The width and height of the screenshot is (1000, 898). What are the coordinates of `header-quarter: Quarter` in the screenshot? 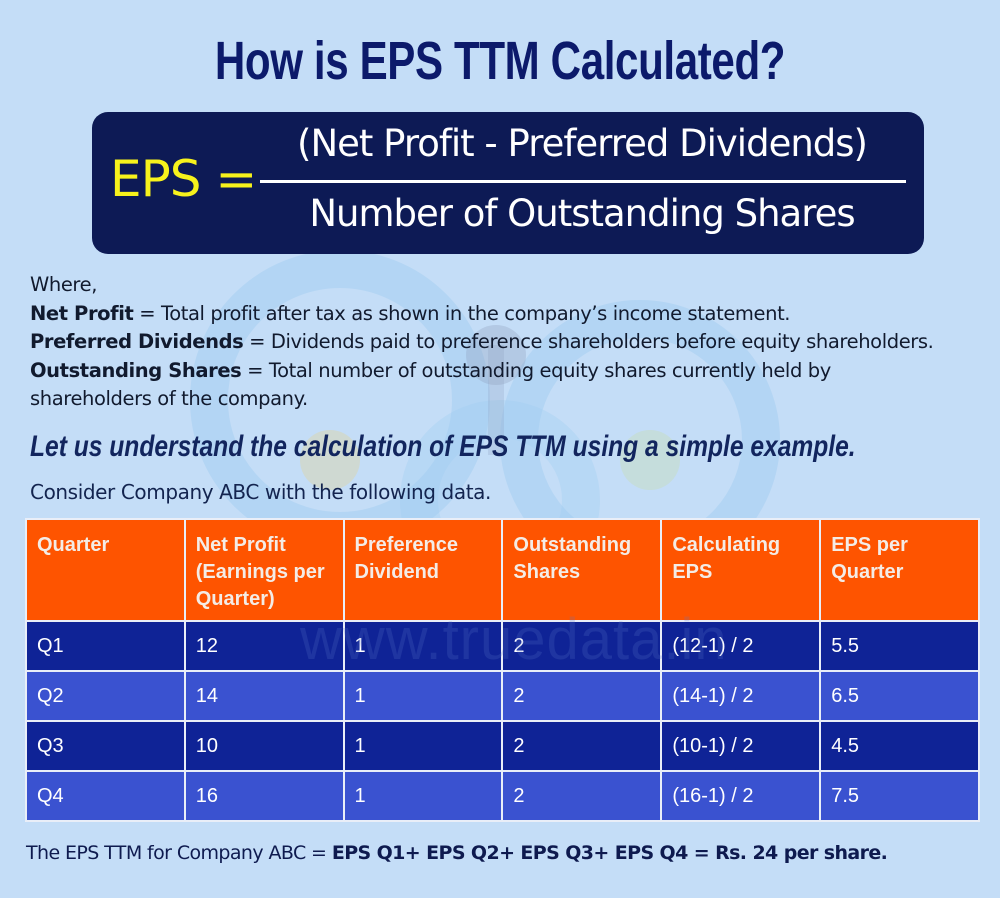 It's located at (105, 570).